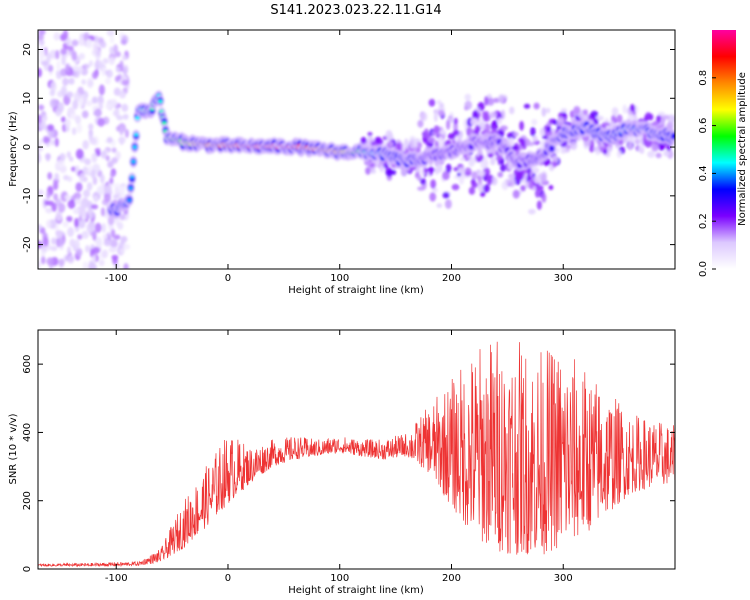 This screenshot has width=750, height=600. I want to click on y-tick-label: -10, so click(27, 196).